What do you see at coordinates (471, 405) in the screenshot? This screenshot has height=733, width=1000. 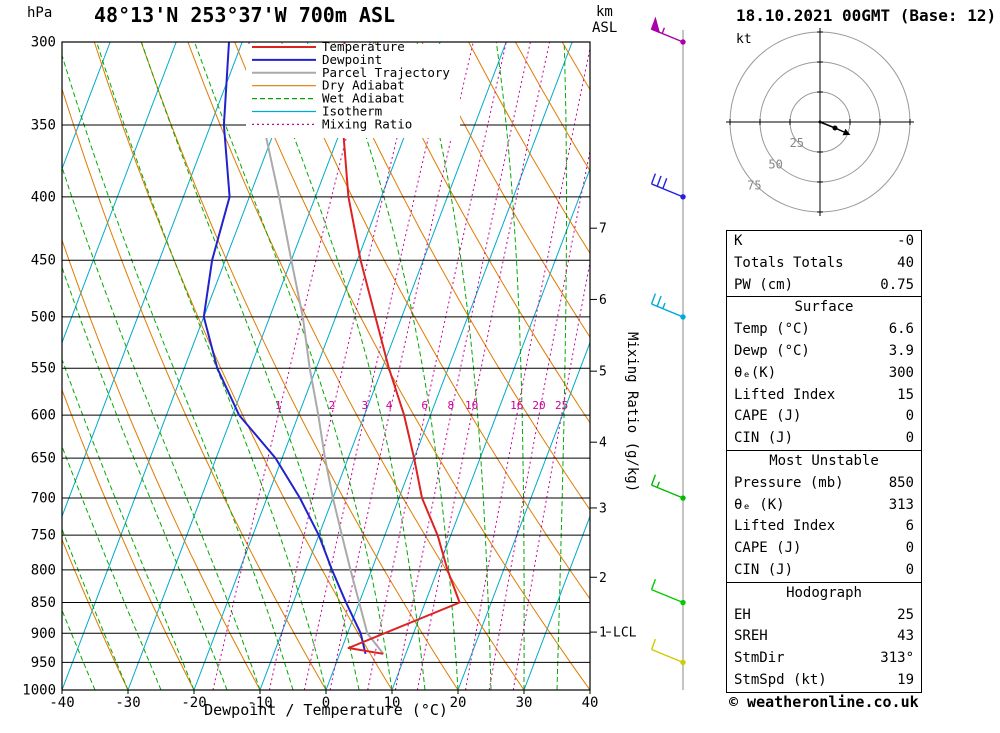 I see `mixing-ratio-label: 10` at bounding box center [471, 405].